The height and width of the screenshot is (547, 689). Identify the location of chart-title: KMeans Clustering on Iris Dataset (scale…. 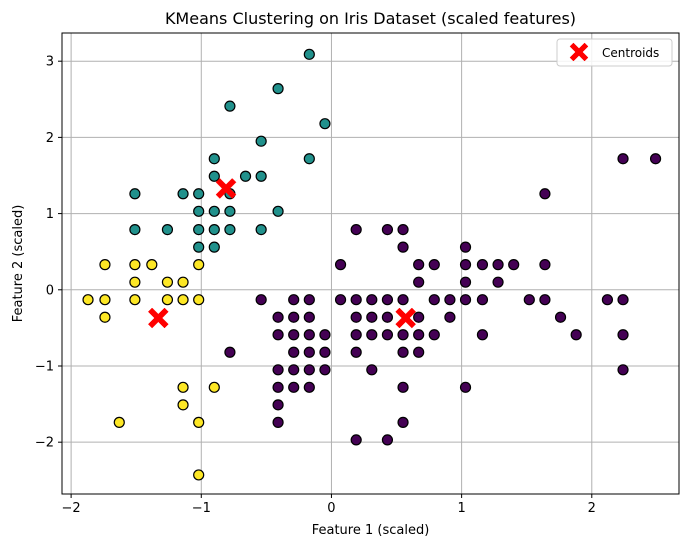
(370, 18).